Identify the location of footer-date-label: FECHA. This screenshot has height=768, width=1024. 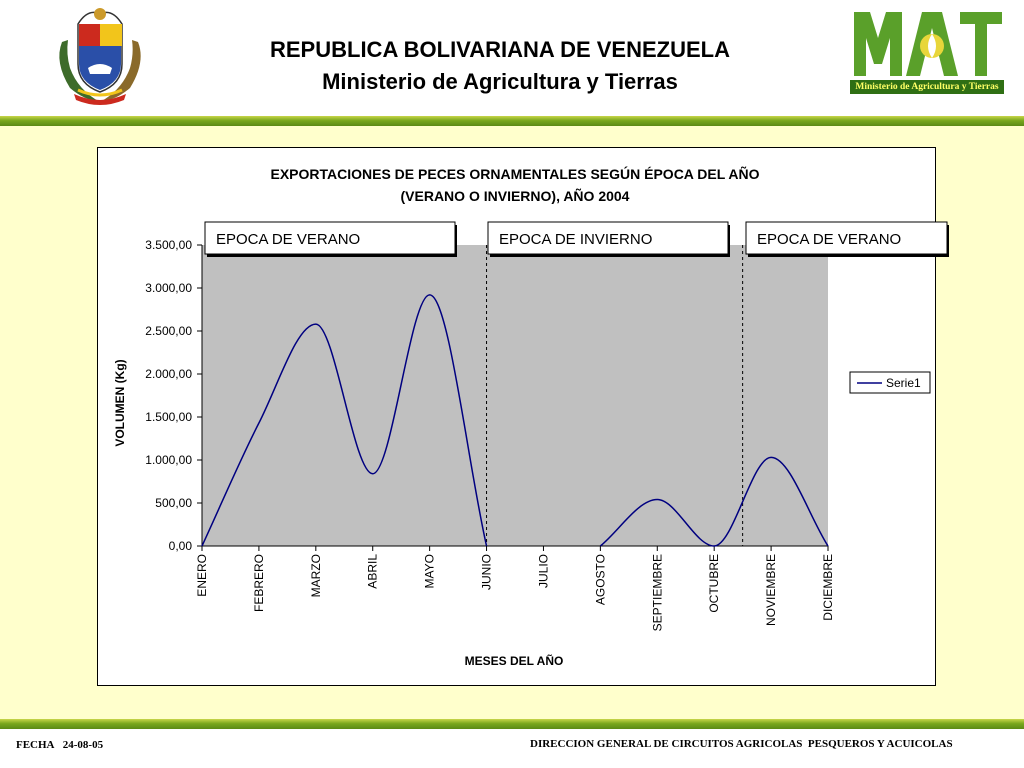
(35, 745).